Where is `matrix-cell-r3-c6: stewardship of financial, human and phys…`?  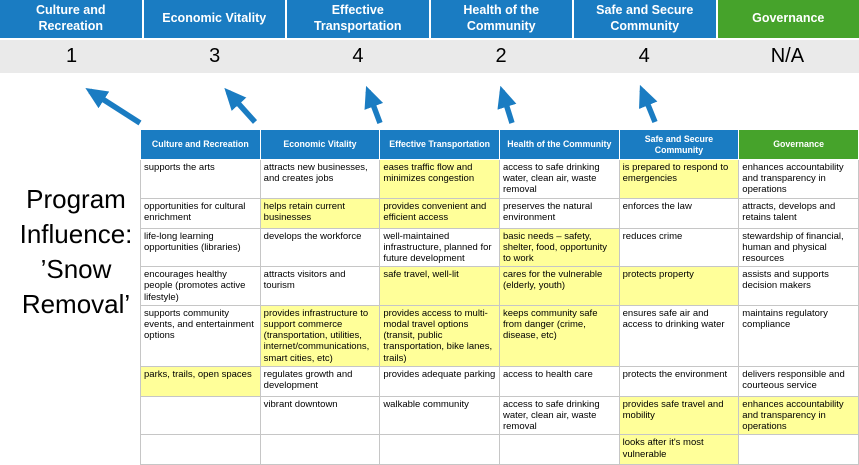 matrix-cell-r3-c6: stewardship of financial, human and phys… is located at coordinates (798, 247).